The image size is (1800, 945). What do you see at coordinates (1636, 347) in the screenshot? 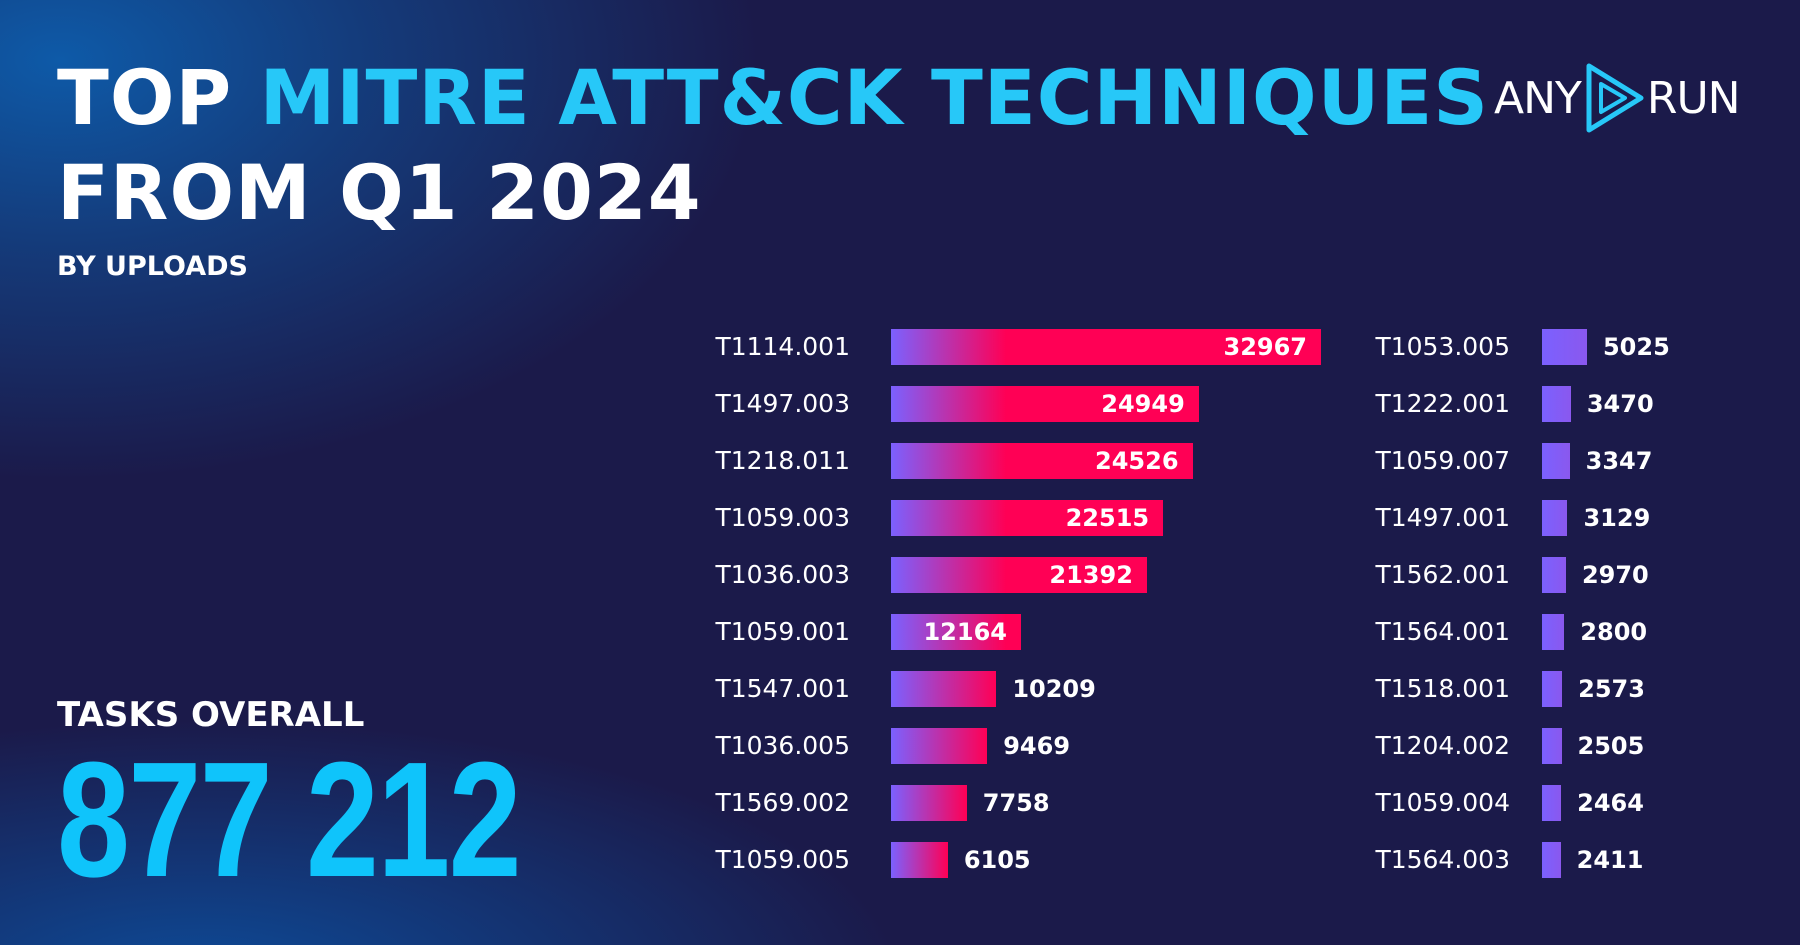
I see `data-label: 5025` at bounding box center [1636, 347].